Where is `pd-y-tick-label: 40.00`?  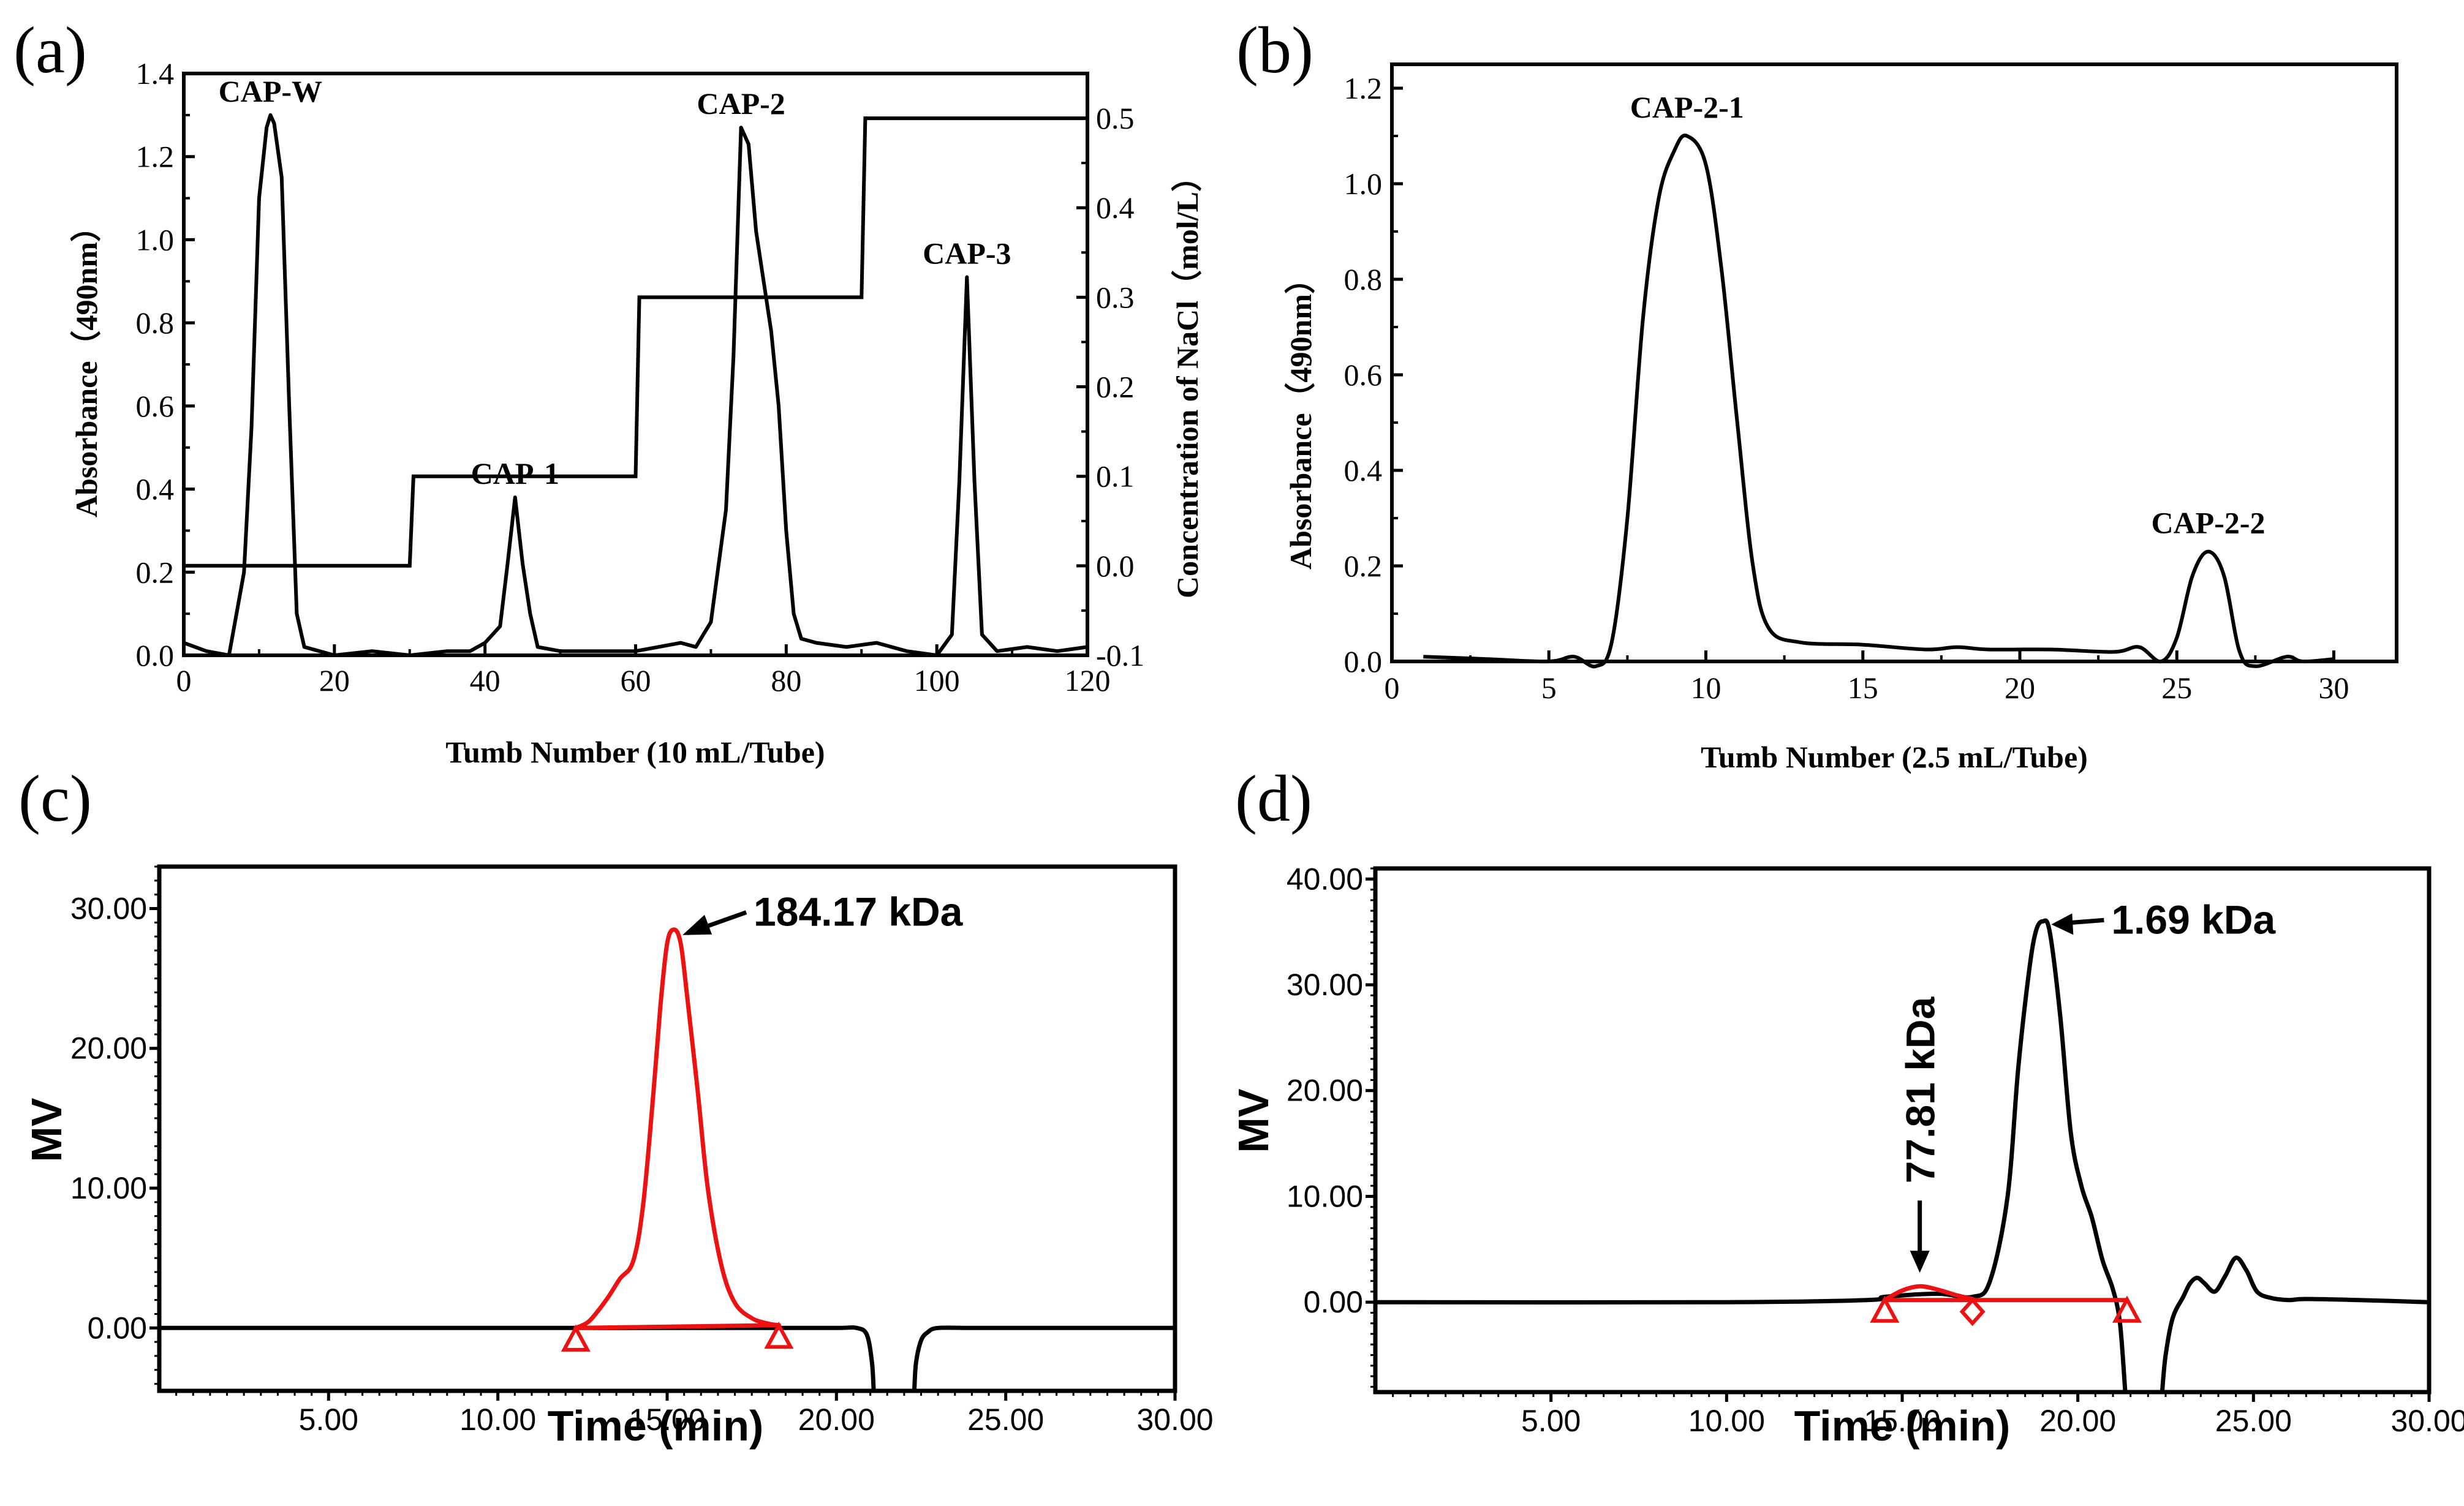 pd-y-tick-label: 40.00 is located at coordinates (1325, 879).